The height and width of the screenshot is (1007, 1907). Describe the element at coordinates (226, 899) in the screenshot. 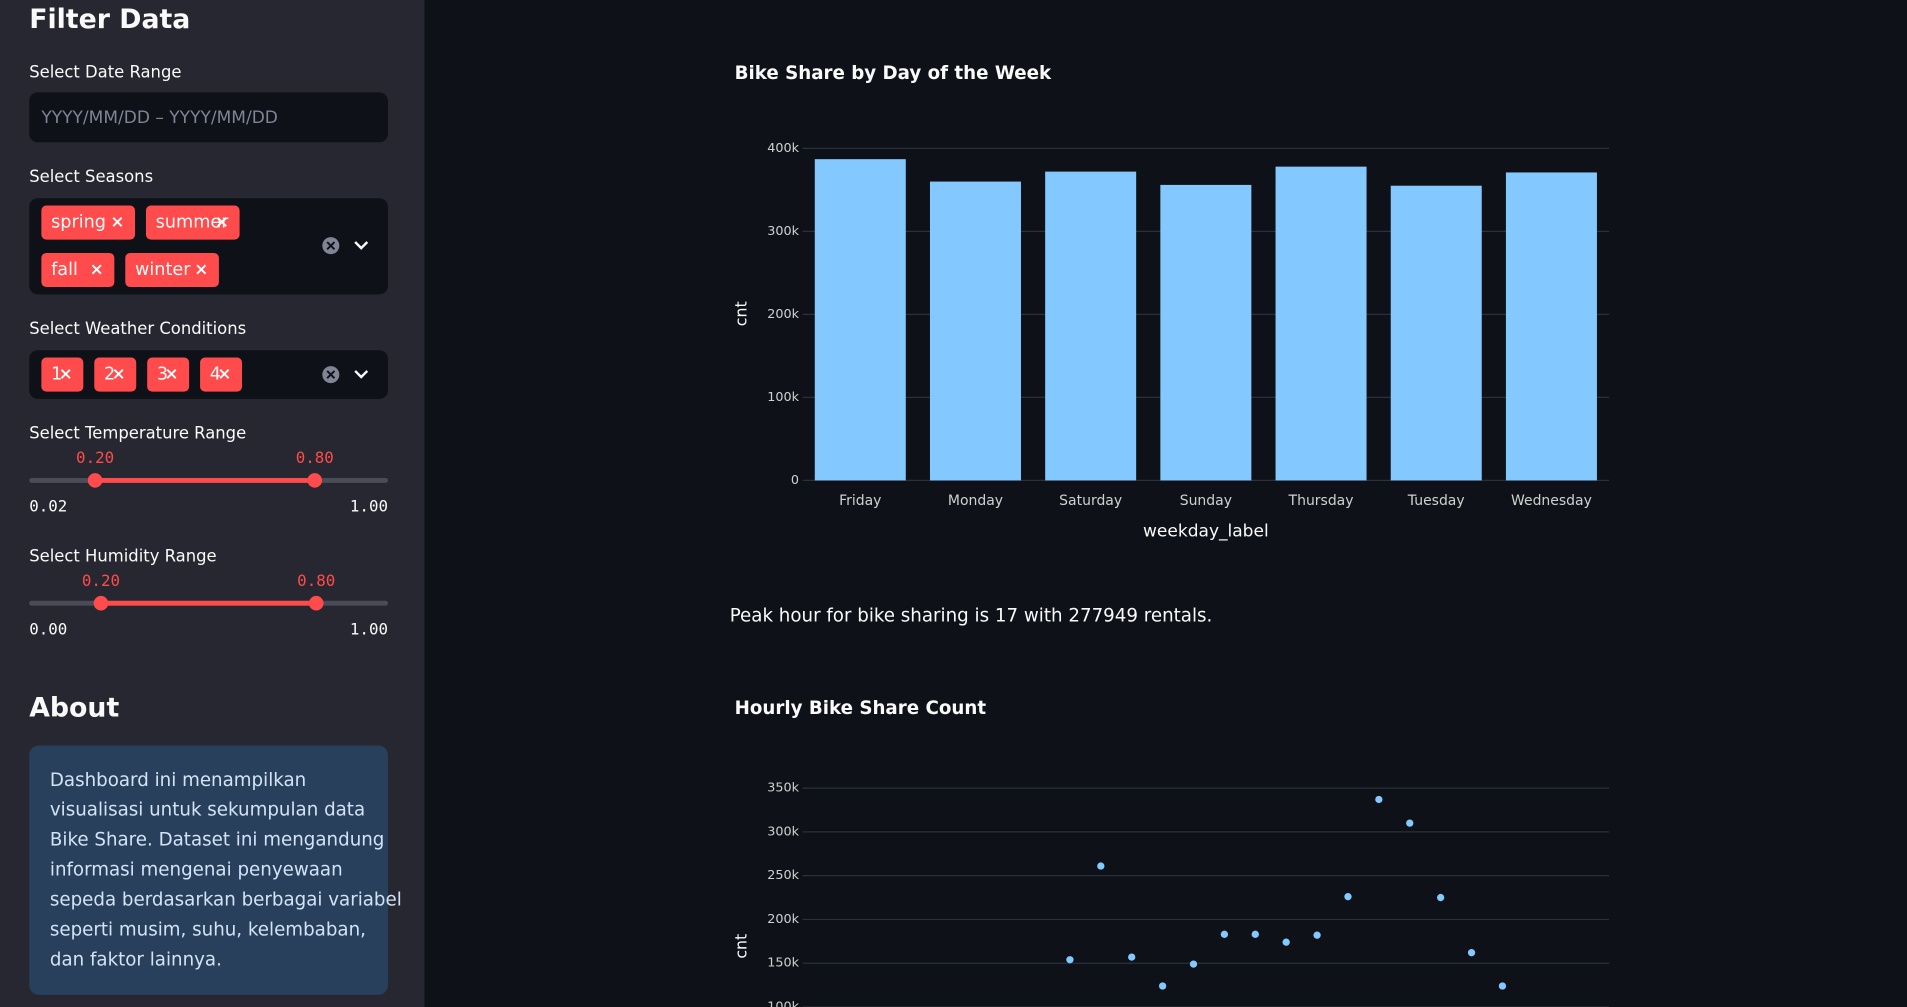

I see `about-text: sepeda berdasarkan berbagai variabel` at that location.